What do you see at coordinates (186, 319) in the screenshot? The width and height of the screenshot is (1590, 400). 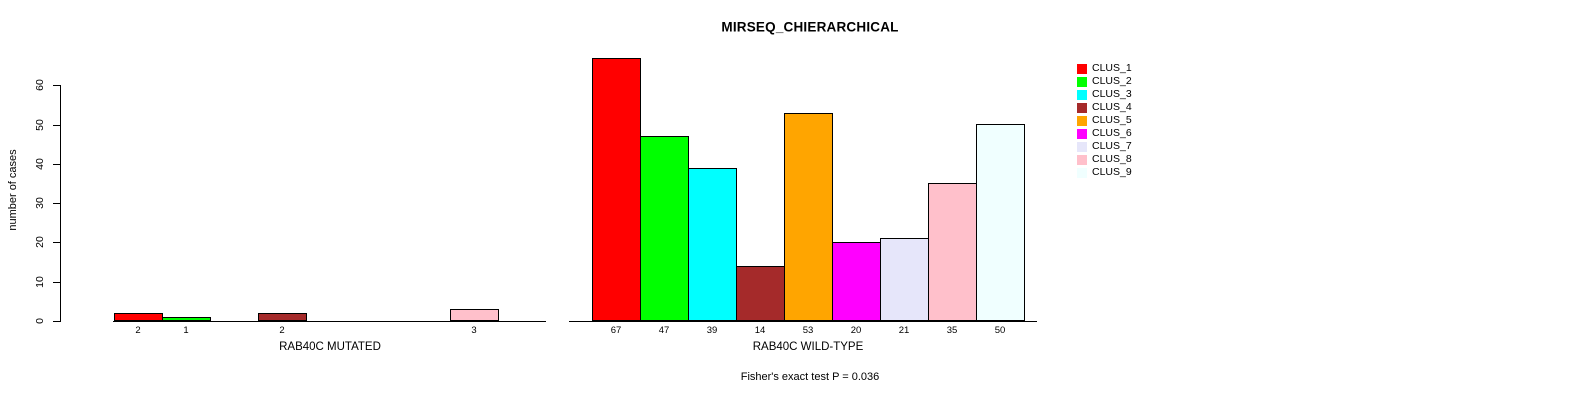 I see `bar-clus_2-mutated` at bounding box center [186, 319].